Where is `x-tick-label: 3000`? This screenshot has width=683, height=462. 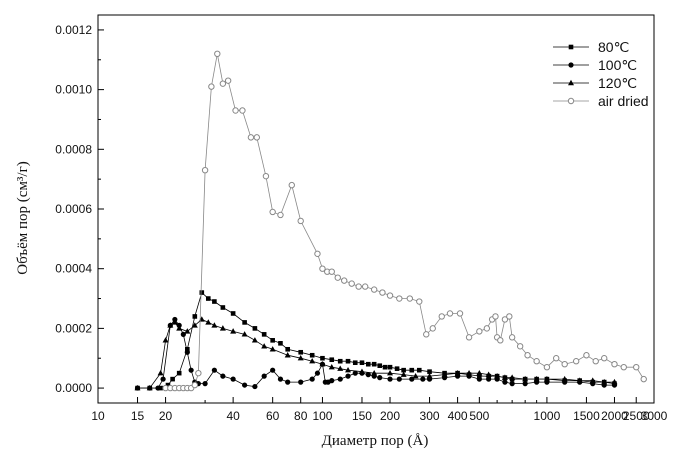
x-tick-label: 3000 is located at coordinates (654, 416).